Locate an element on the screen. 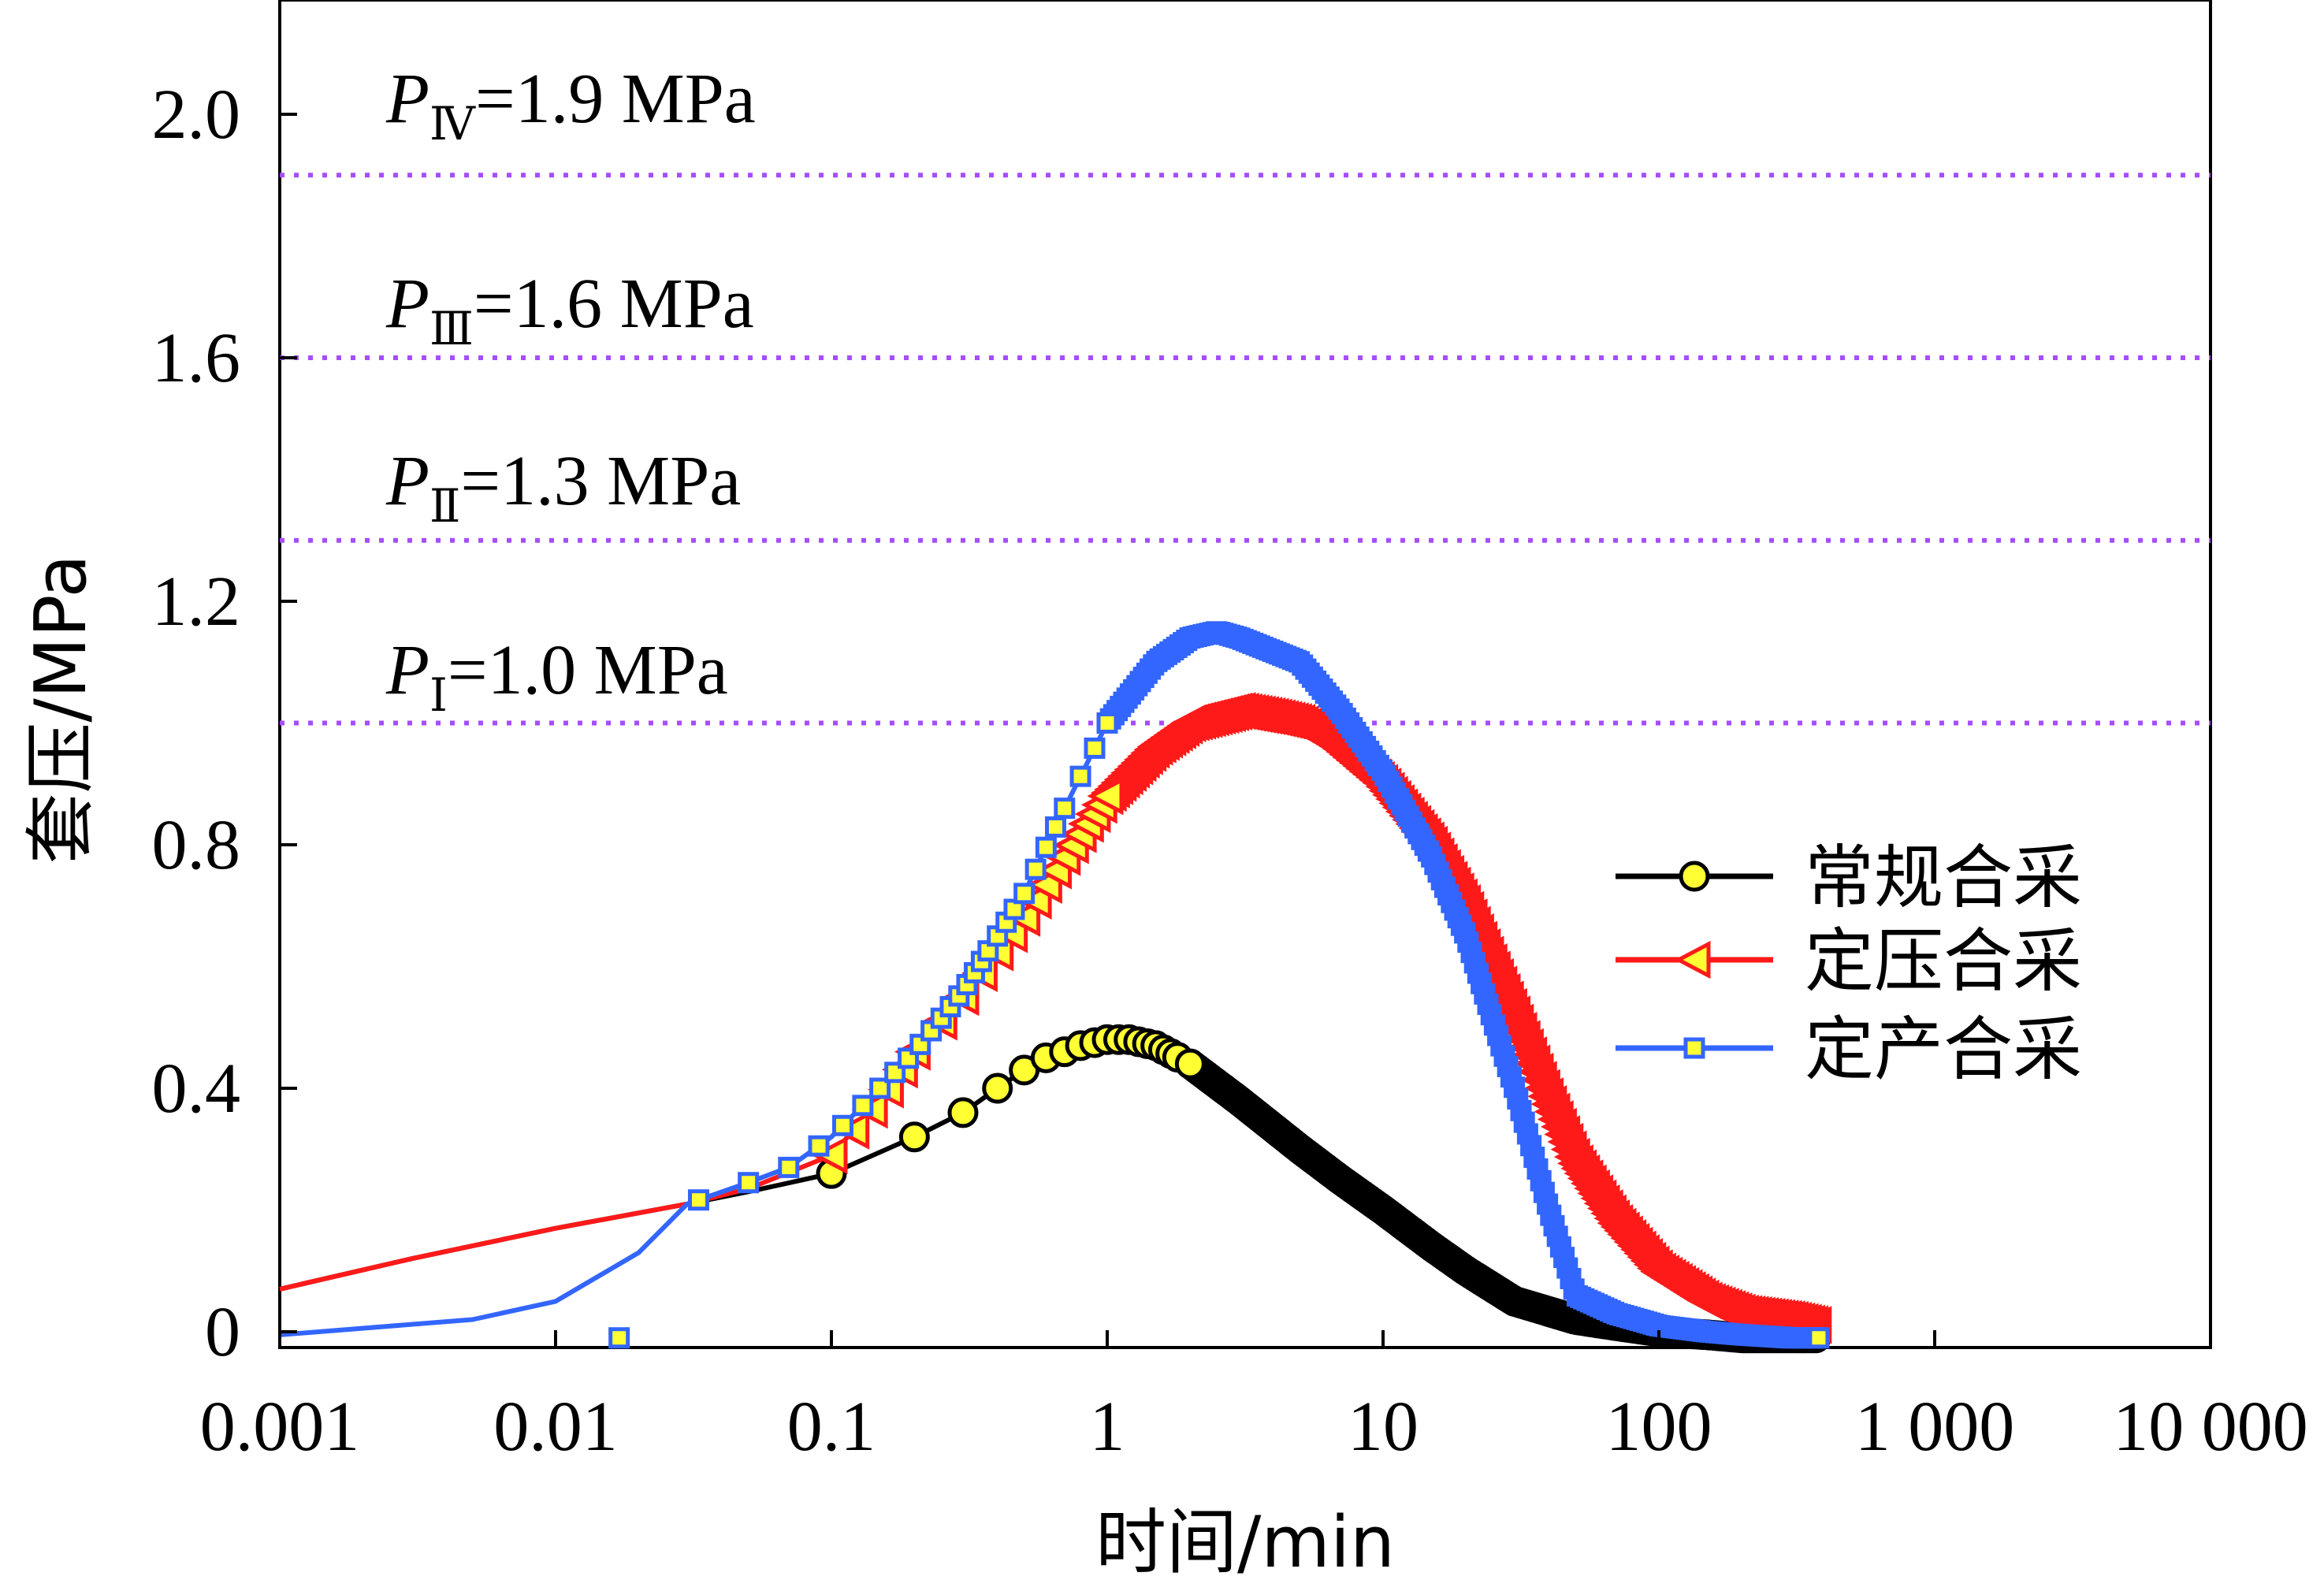 The width and height of the screenshot is (2324, 1580). legend-label: 常规合采 is located at coordinates (1943, 878).